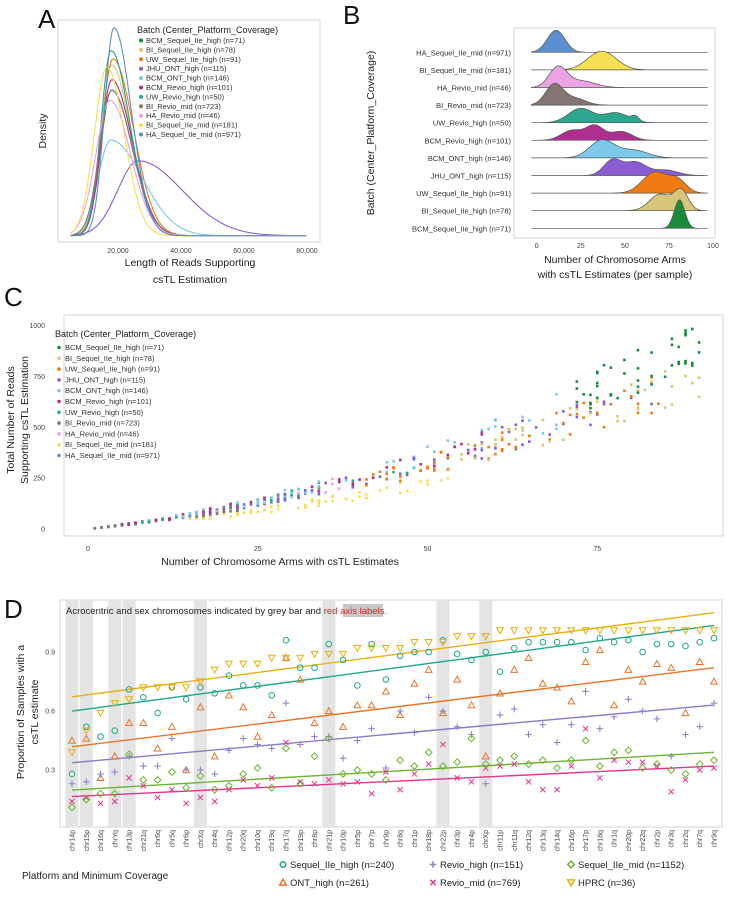 The image size is (729, 900). Describe the element at coordinates (619, 115) in the screenshot. I see `ridge-density` at that location.